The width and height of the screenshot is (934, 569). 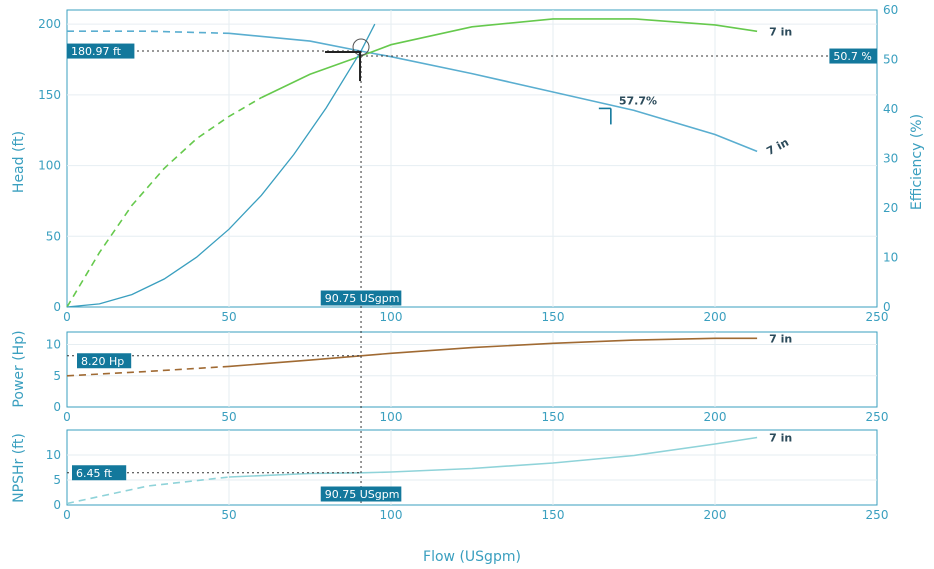 I want to click on y-tick-label: 150, so click(x=49, y=95).